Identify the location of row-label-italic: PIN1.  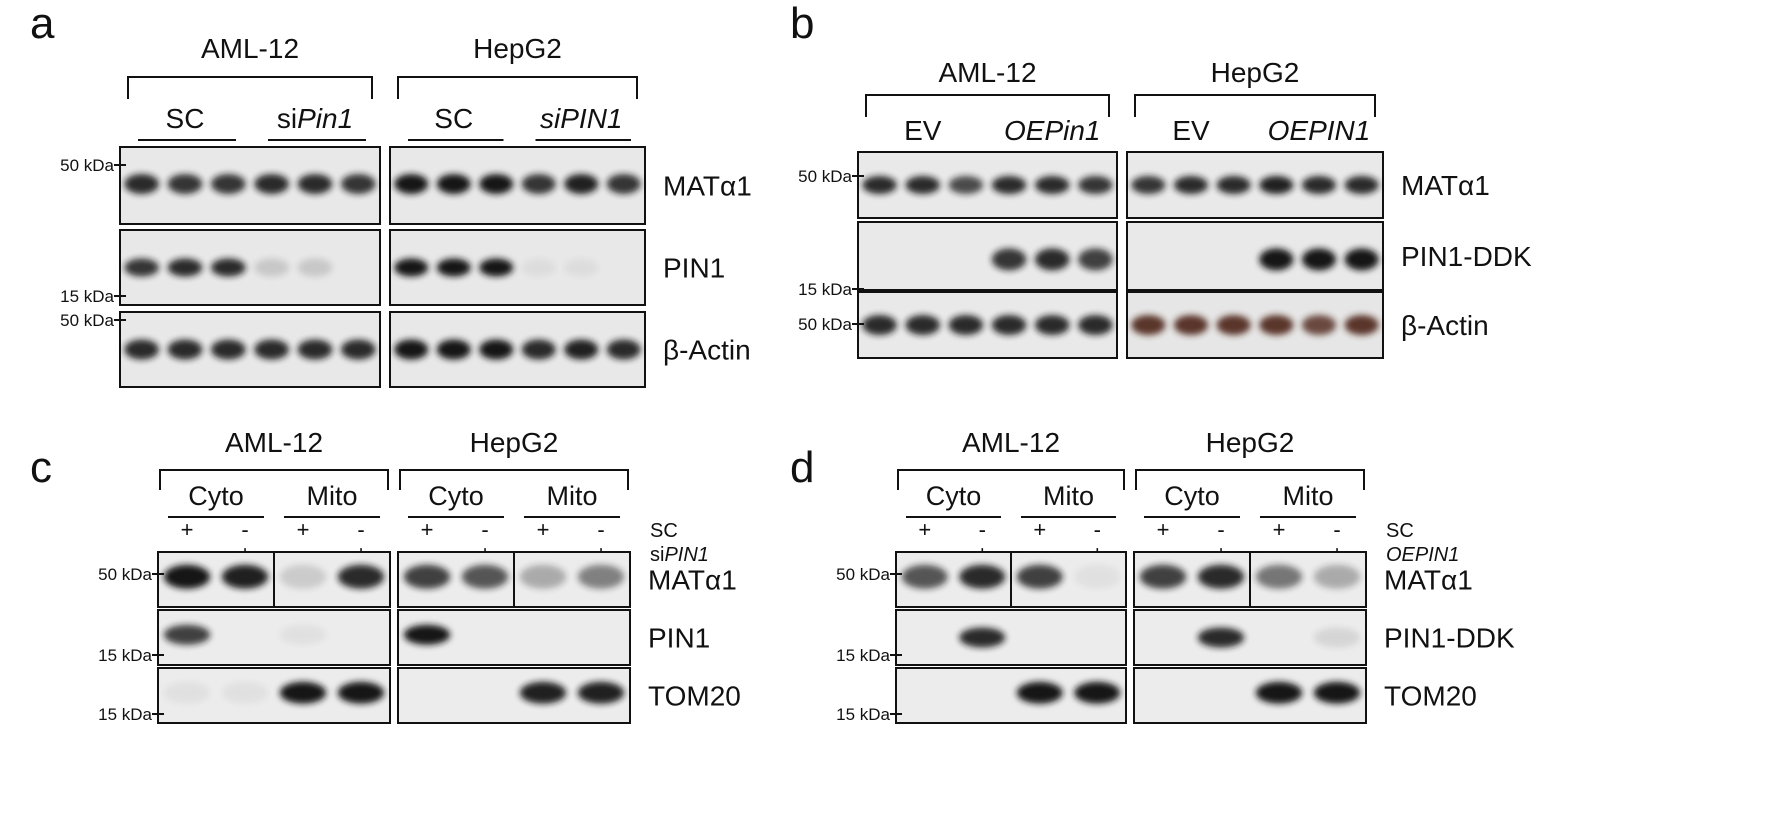
(686, 555).